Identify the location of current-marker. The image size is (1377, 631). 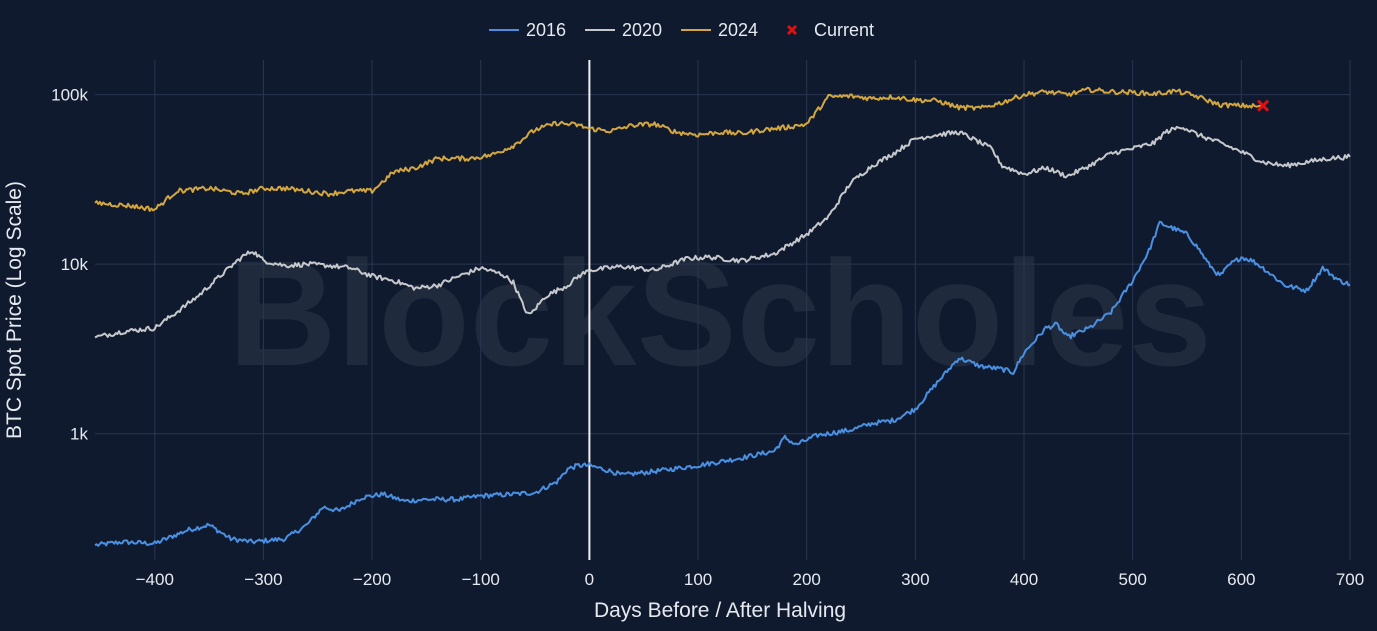
(1263, 105).